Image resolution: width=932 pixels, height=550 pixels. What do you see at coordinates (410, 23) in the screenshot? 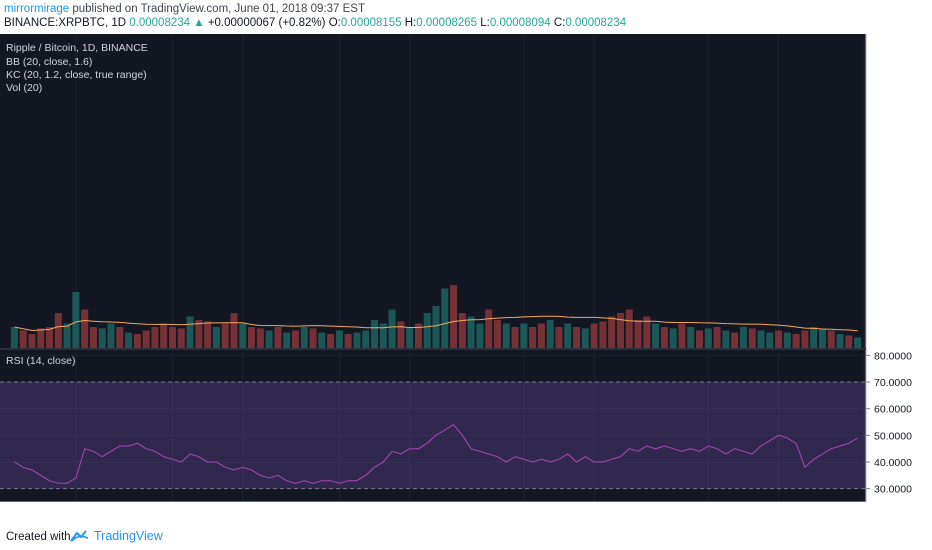
I see `high-label: H:` at bounding box center [410, 23].